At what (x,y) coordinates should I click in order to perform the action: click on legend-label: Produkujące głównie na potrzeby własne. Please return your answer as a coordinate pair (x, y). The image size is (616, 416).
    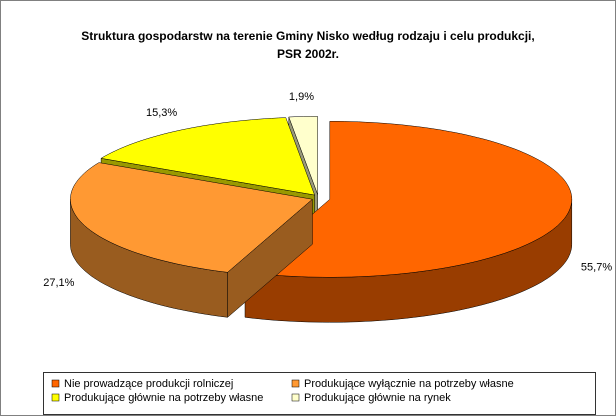
    Looking at the image, I should click on (163, 398).